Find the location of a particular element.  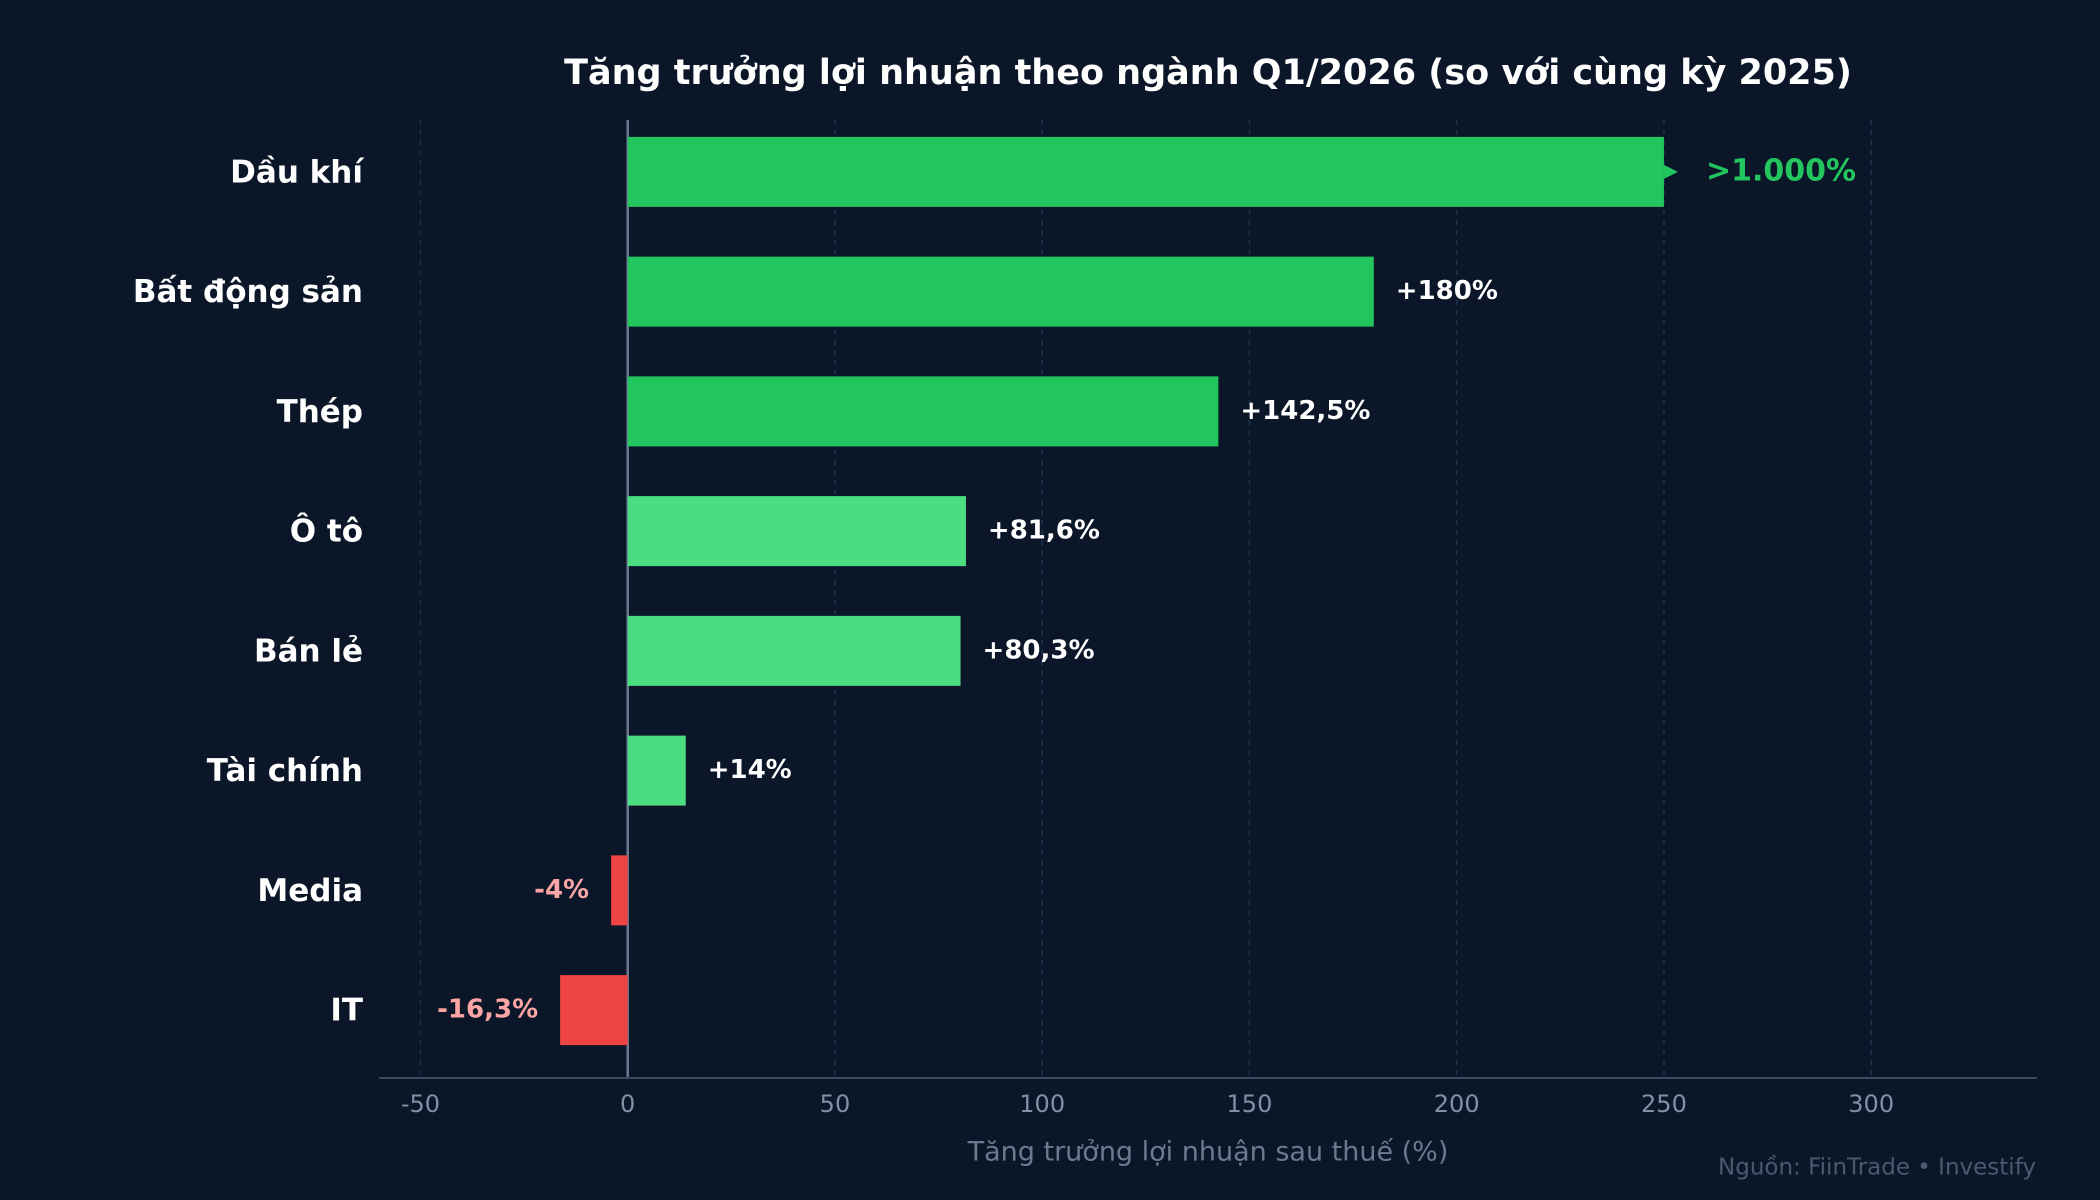

x-tick-label: -50 is located at coordinates (420, 1104).